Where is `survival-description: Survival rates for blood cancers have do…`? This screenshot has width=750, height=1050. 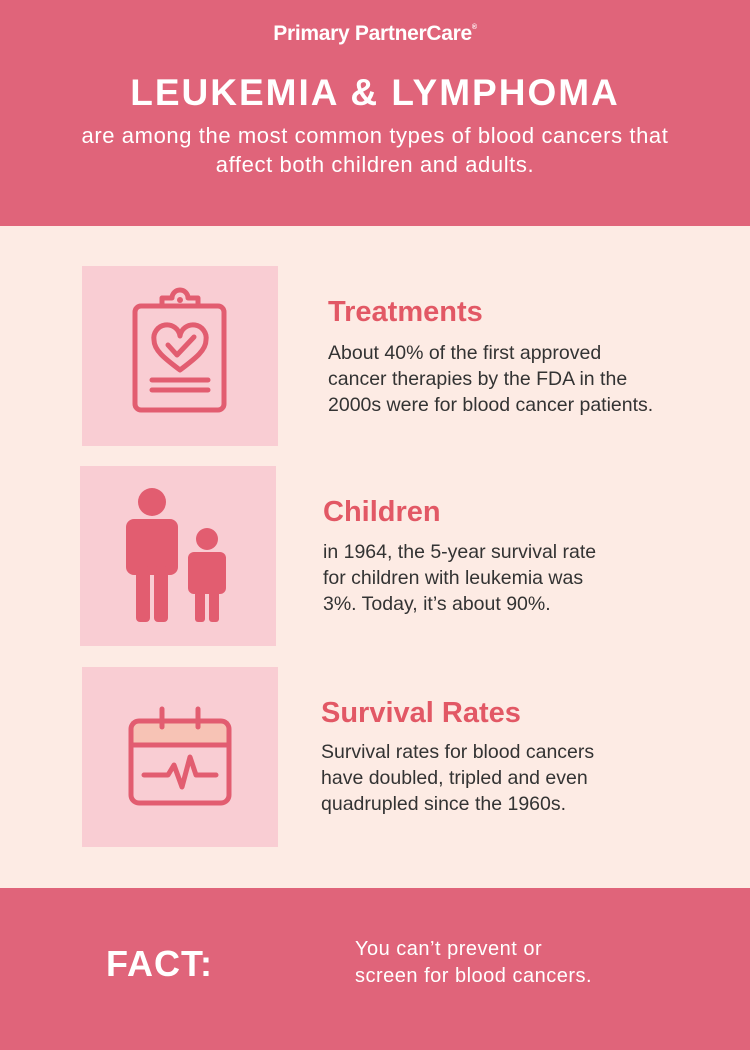
survival-description: Survival rates for blood cancers have do… is located at coordinates (501, 778).